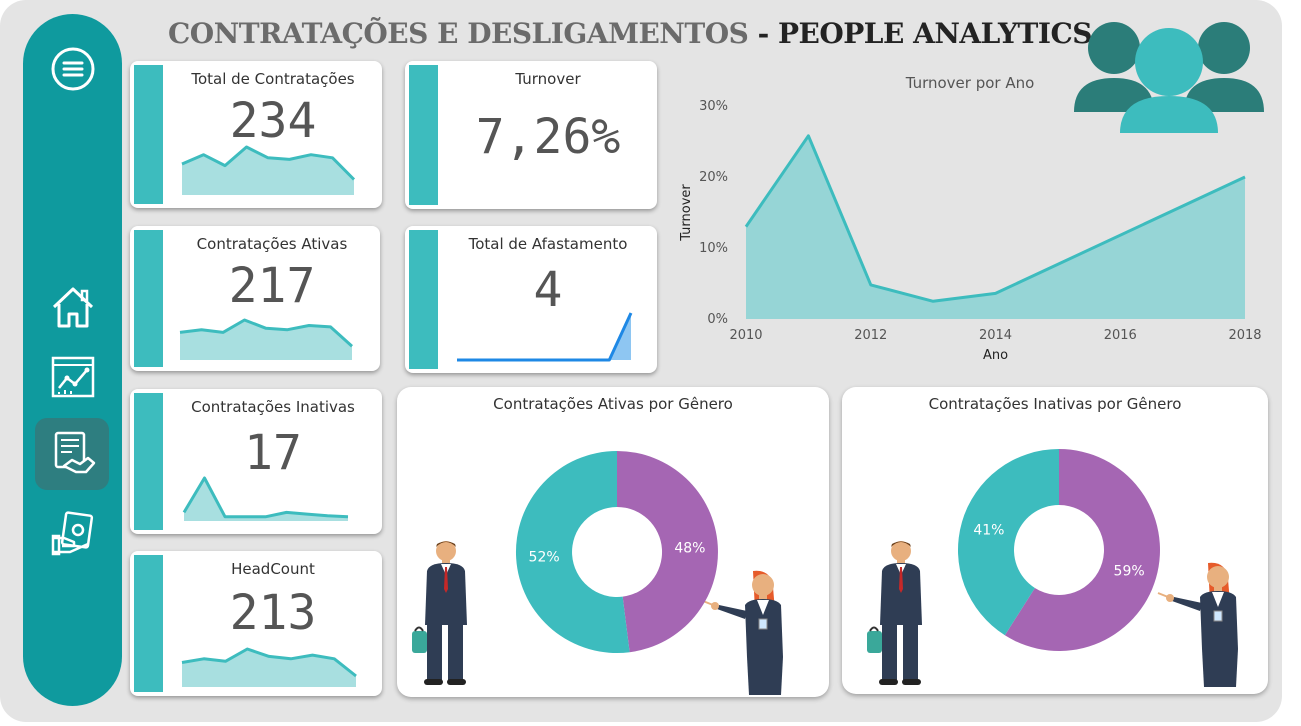 The image size is (1301, 726). I want to click on kpi-value: 234, so click(273, 121).